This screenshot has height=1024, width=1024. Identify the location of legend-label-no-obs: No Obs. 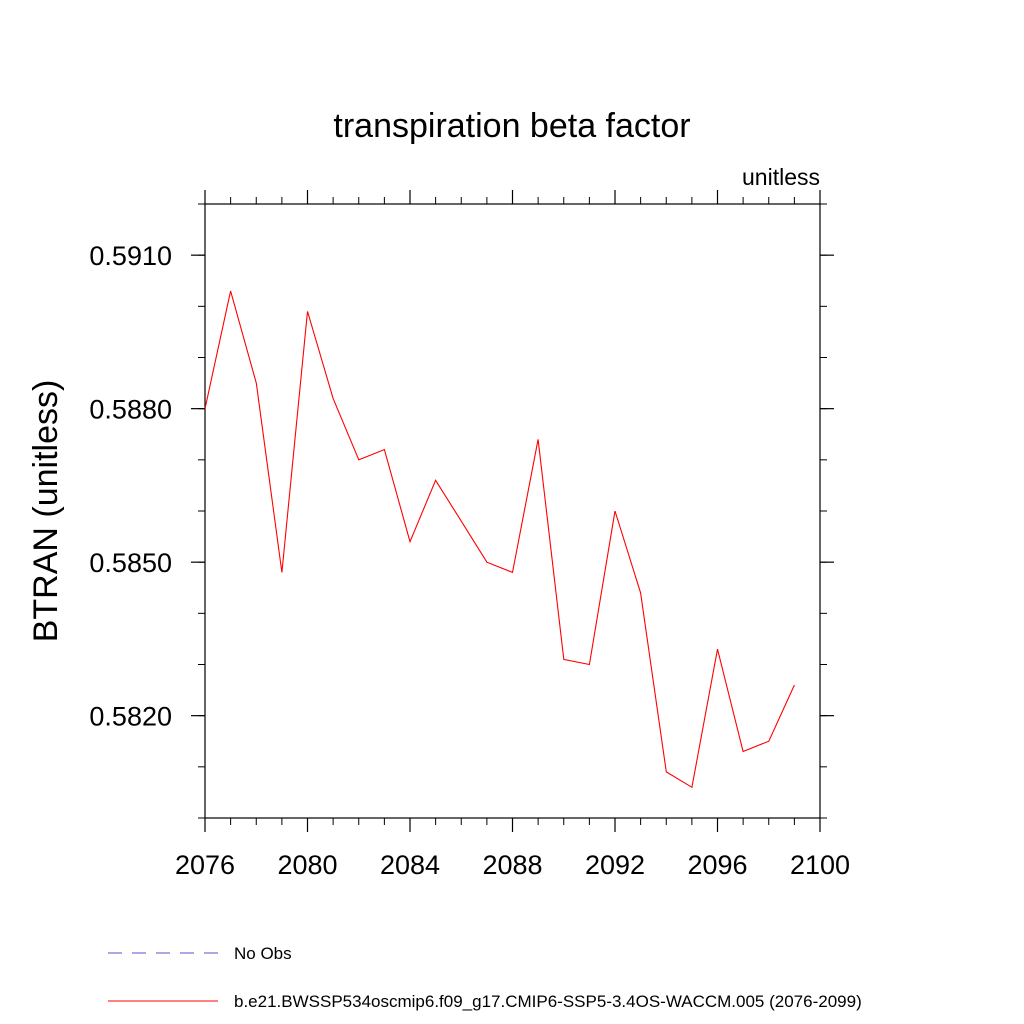
(263, 953).